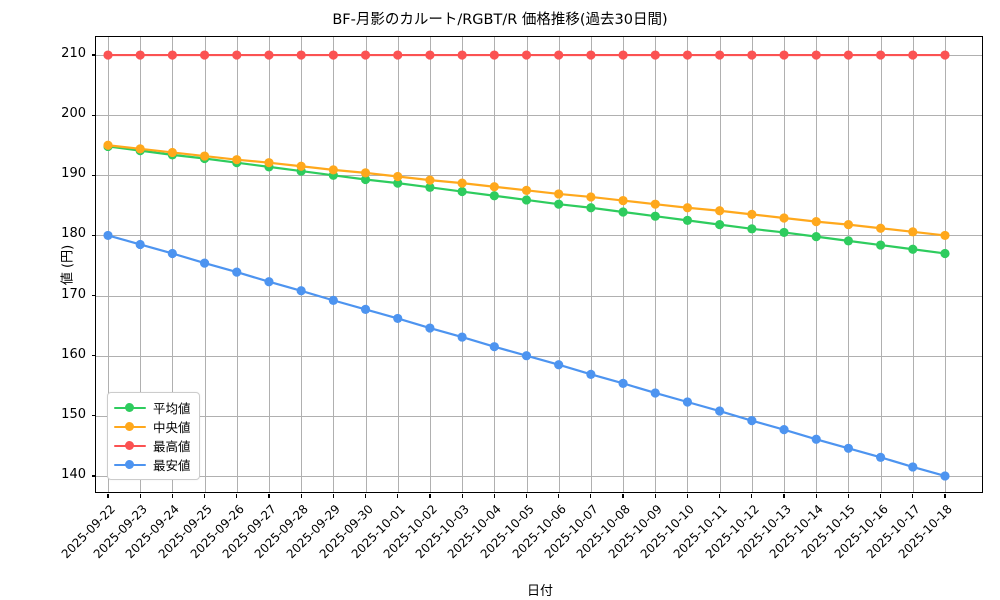  Describe the element at coordinates (152, 426) in the screenshot. I see `legend-item-中央値: 中央値` at that location.